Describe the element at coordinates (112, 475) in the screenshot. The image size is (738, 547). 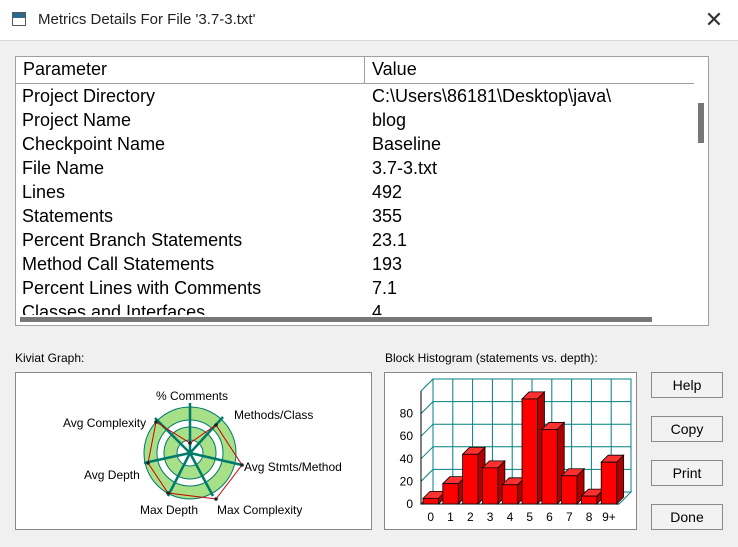
I see `kiviat-axis-avg-depth: Avg Depth` at that location.